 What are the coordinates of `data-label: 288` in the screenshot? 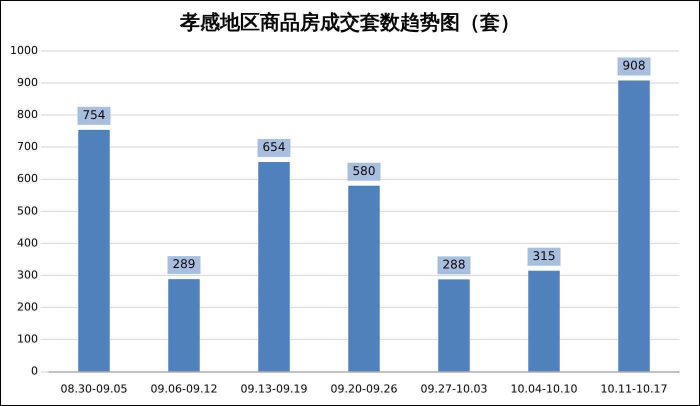 It's located at (454, 265).